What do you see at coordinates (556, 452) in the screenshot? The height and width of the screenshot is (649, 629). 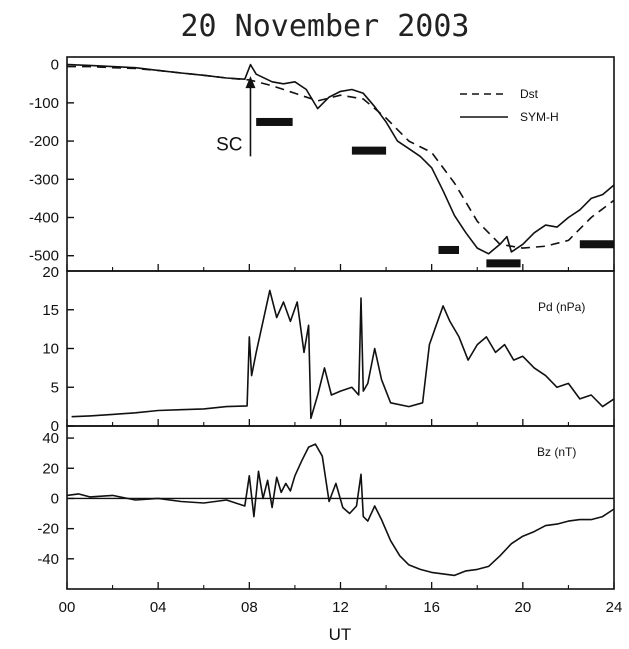 I see `bz-label: Bz (nT)` at bounding box center [556, 452].